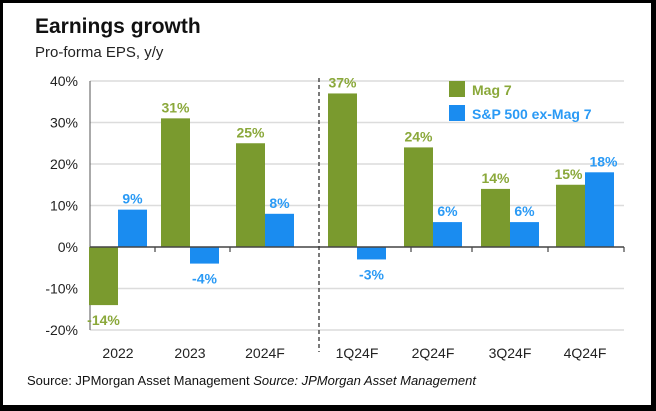  Describe the element at coordinates (457, 89) in the screenshot. I see `legend-swatch-mag7` at that location.